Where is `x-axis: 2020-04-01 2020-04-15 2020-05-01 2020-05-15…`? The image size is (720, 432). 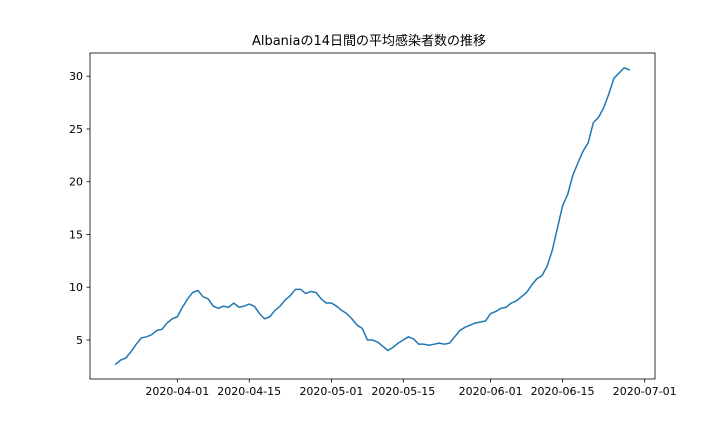
x-axis: 2020-04-01 2020-04-15 2020-05-01 2020-05-15… is located at coordinates (411, 388).